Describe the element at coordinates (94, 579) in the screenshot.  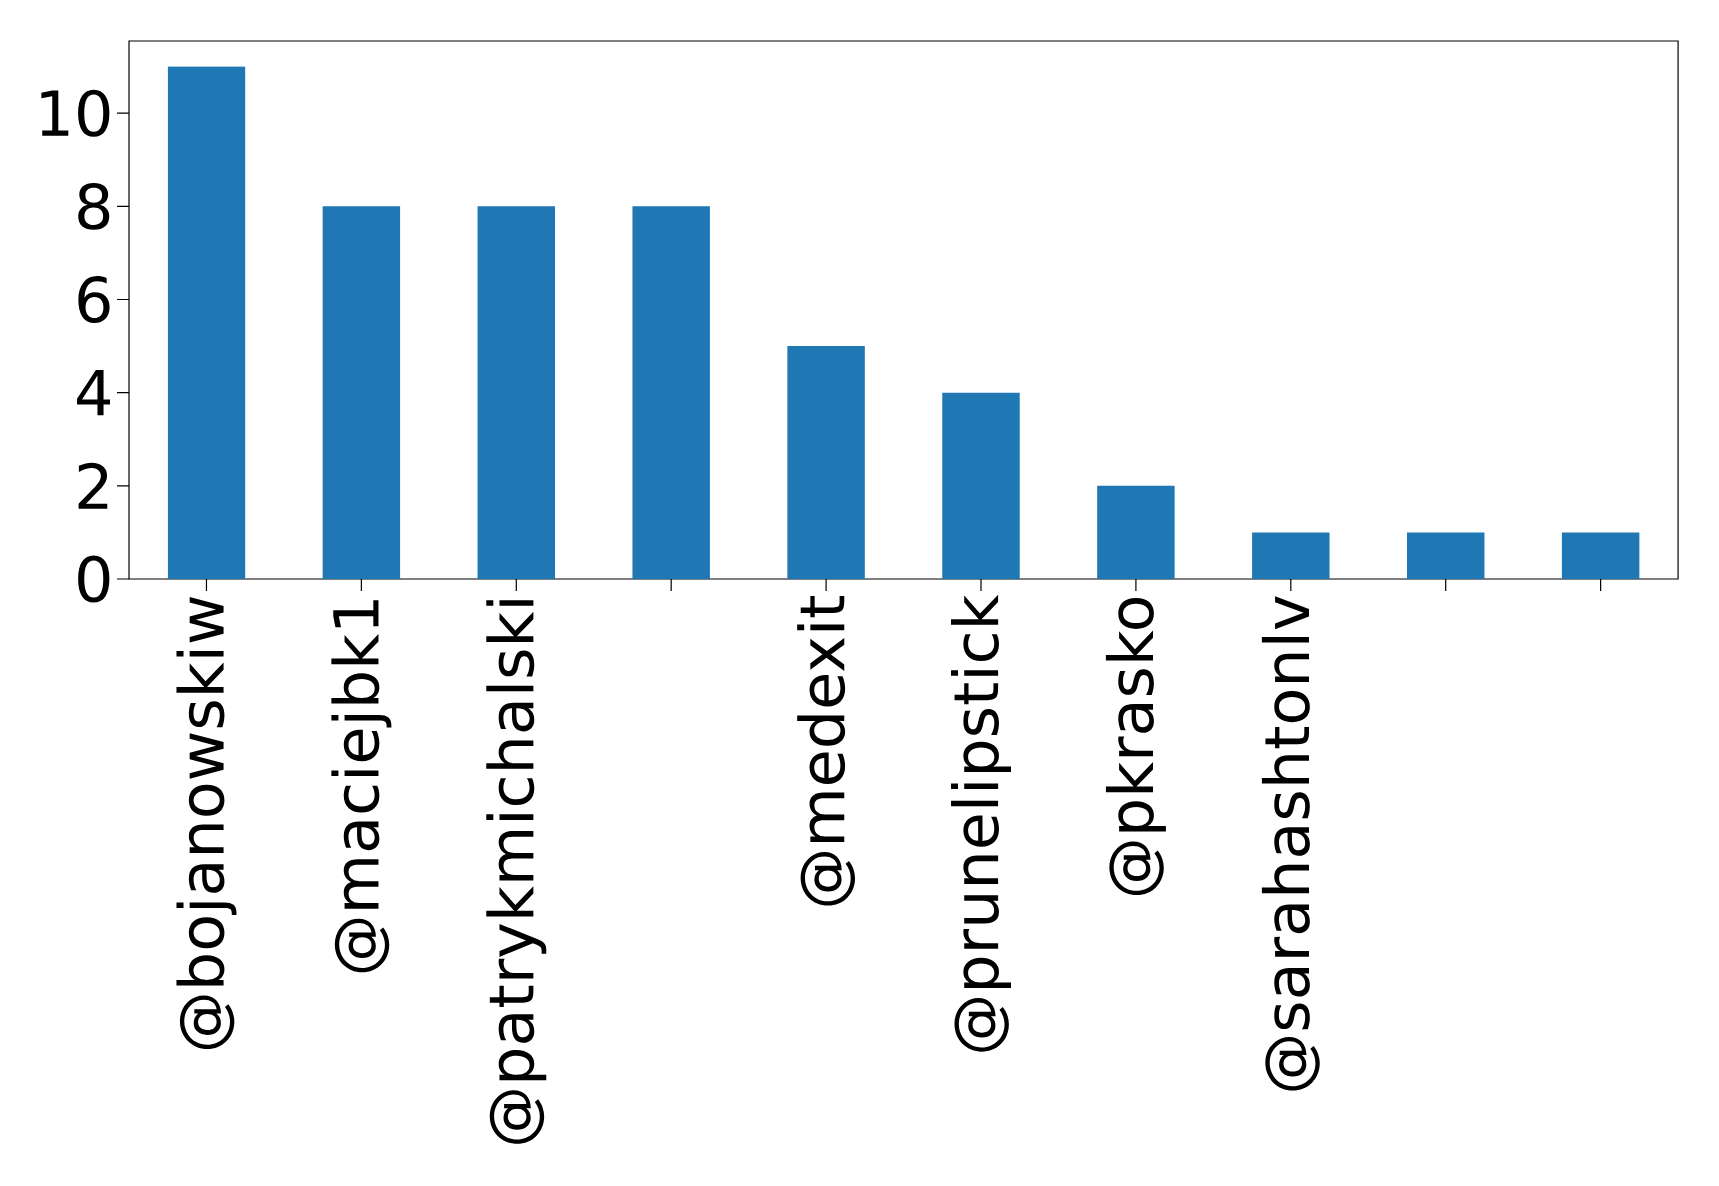
I see `y-tick-label: 0` at that location.